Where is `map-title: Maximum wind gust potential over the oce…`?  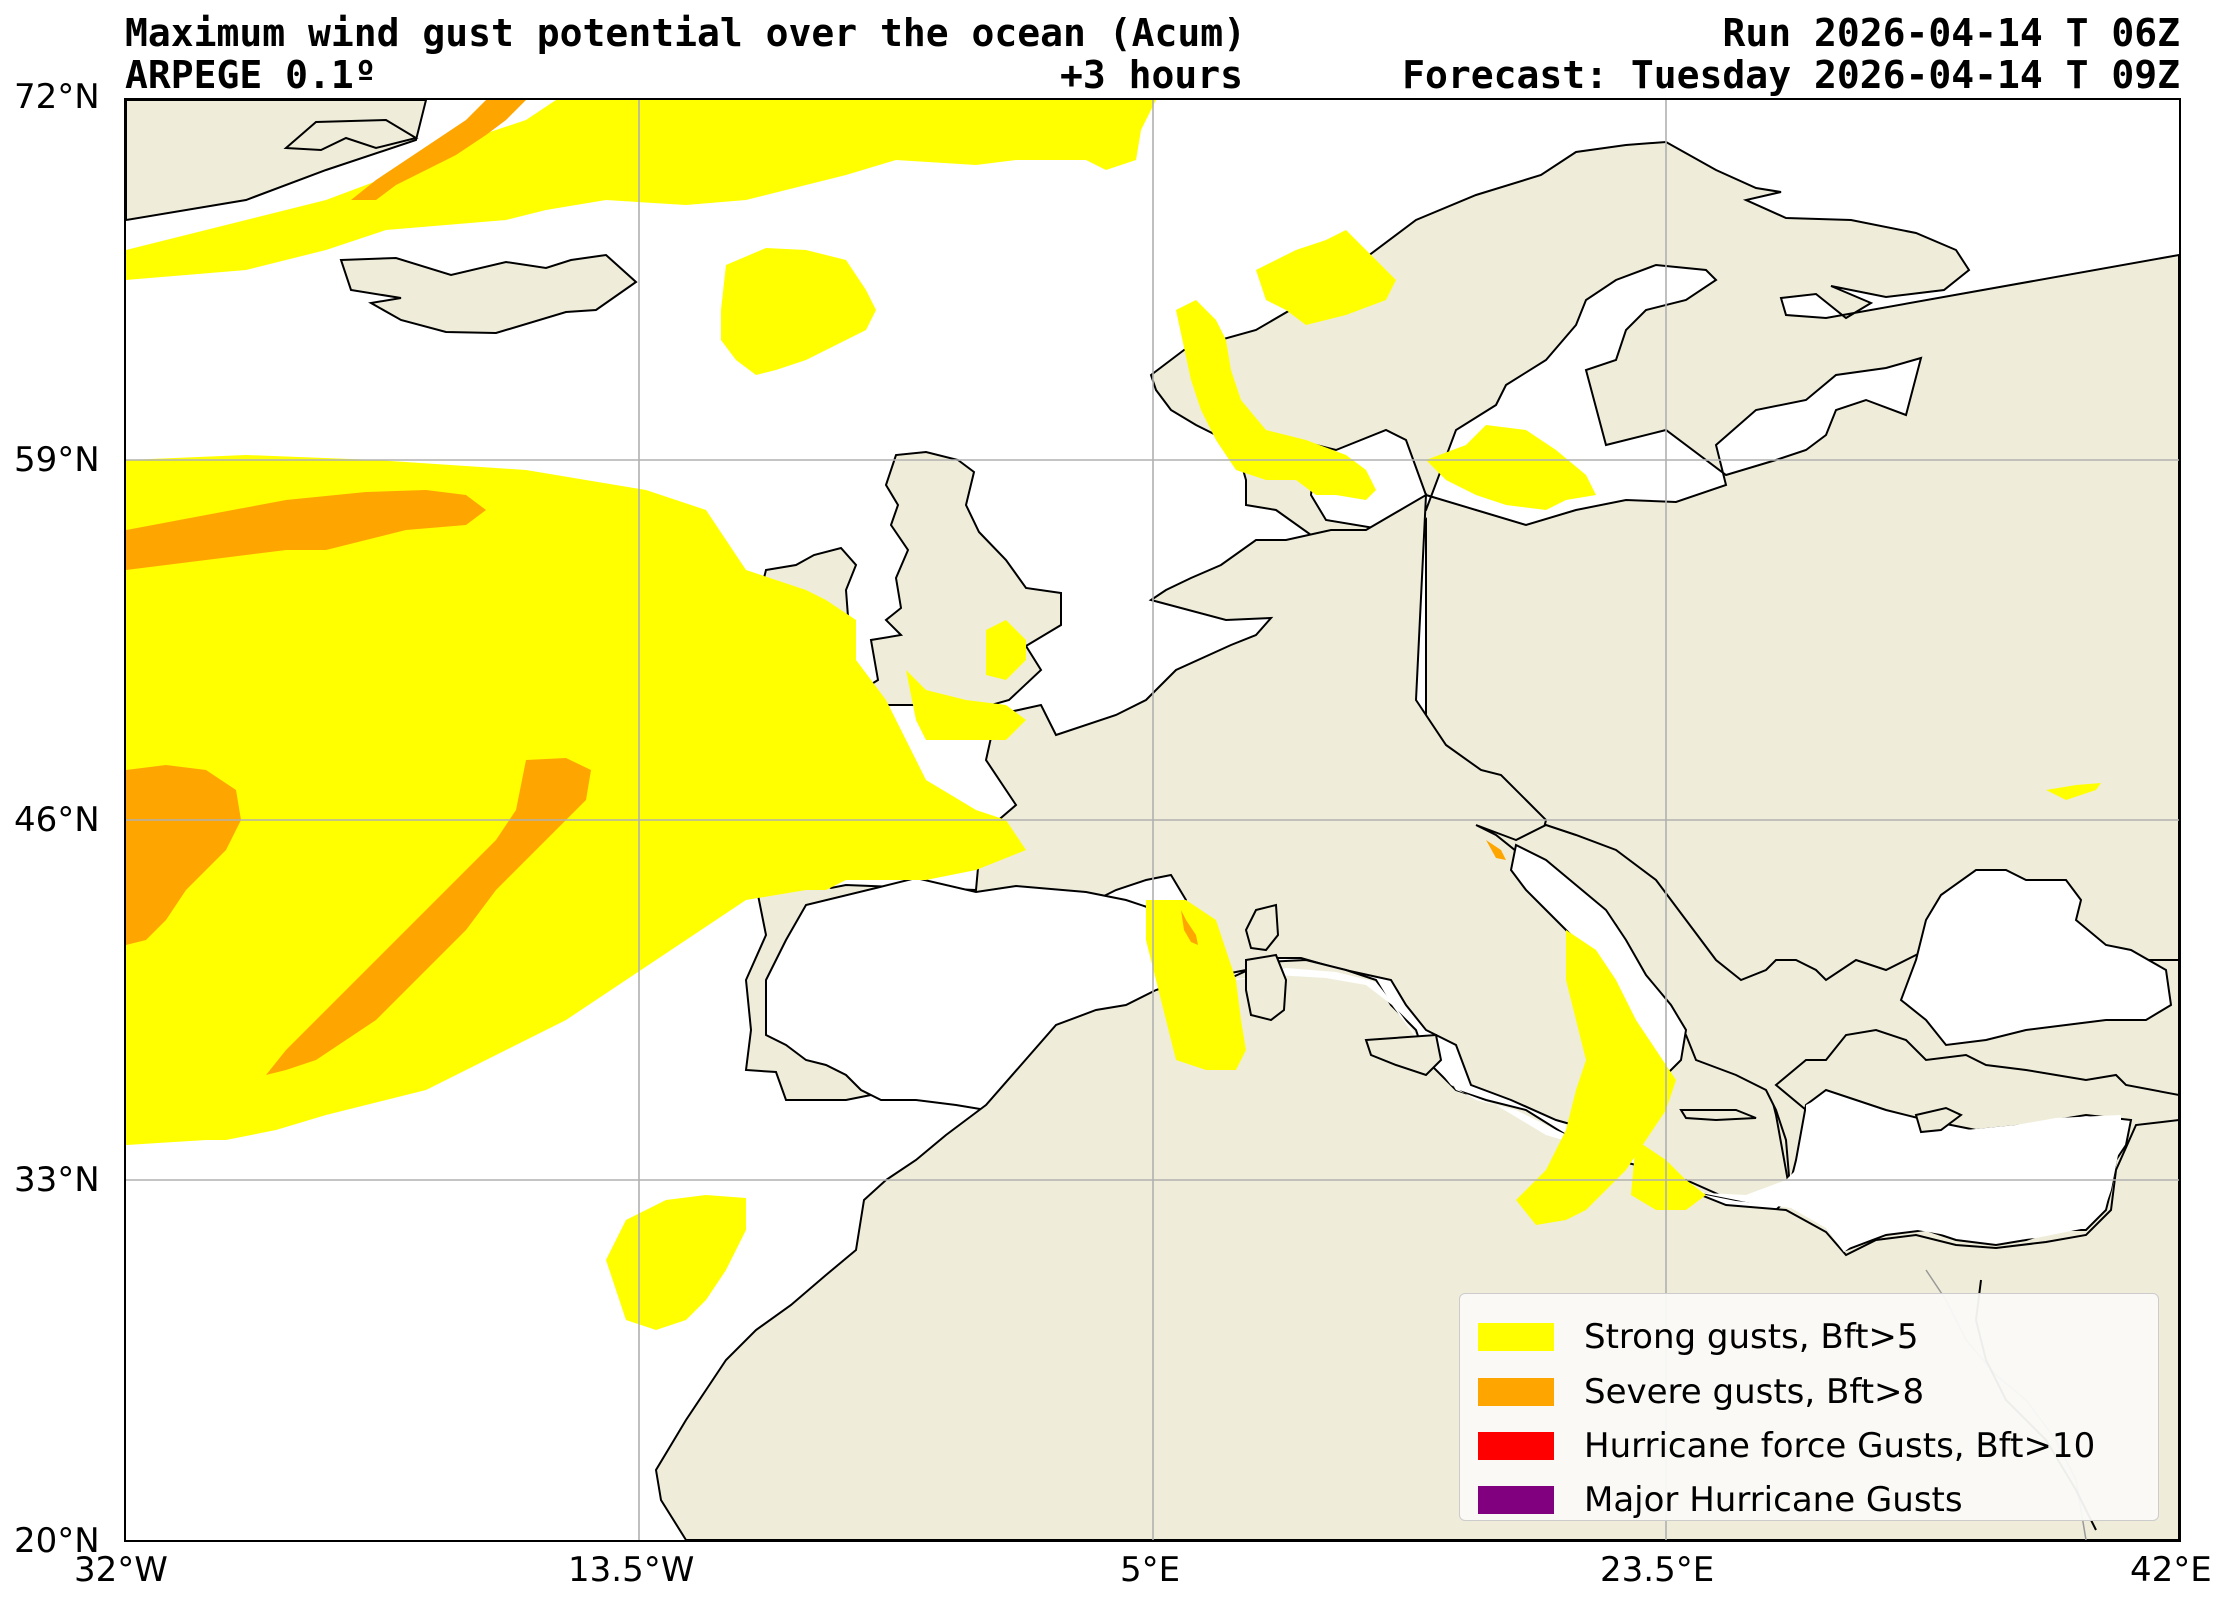
map-title: Maximum wind gust potential over the oce… is located at coordinates (686, 33).